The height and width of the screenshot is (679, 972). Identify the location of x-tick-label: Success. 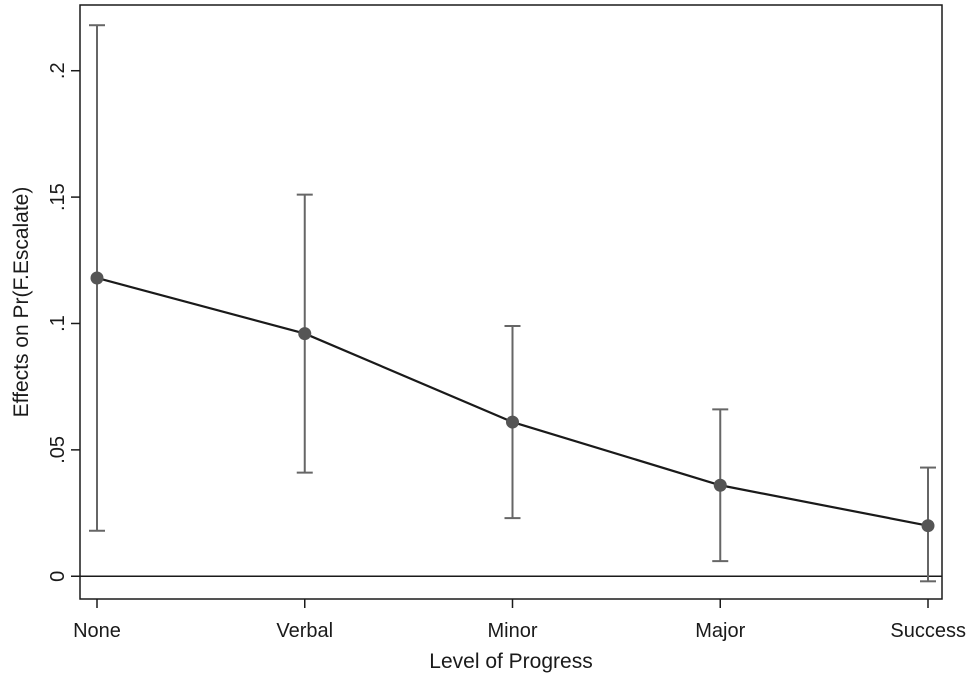
(928, 631).